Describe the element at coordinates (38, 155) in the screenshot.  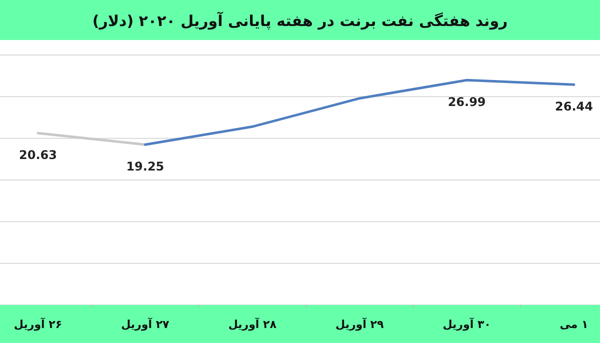
I see `data-label: 20.63` at that location.